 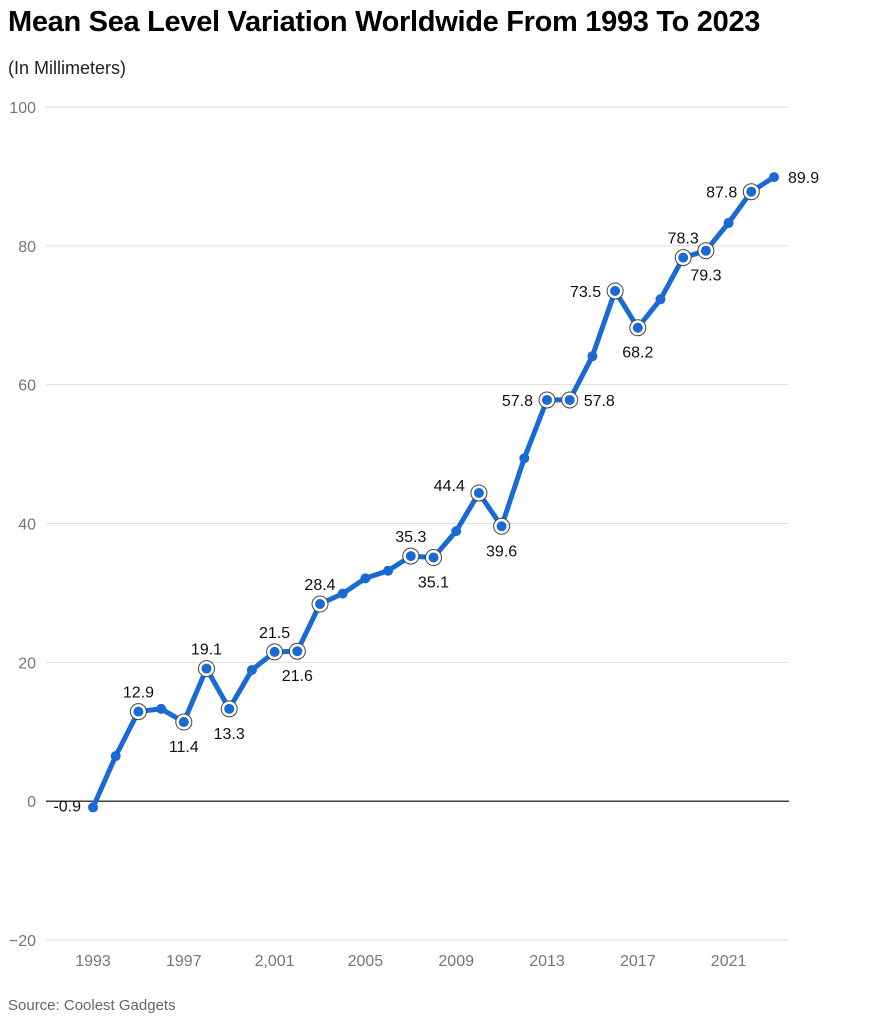 What do you see at coordinates (585, 292) in the screenshot?
I see `data-label: 73.5` at bounding box center [585, 292].